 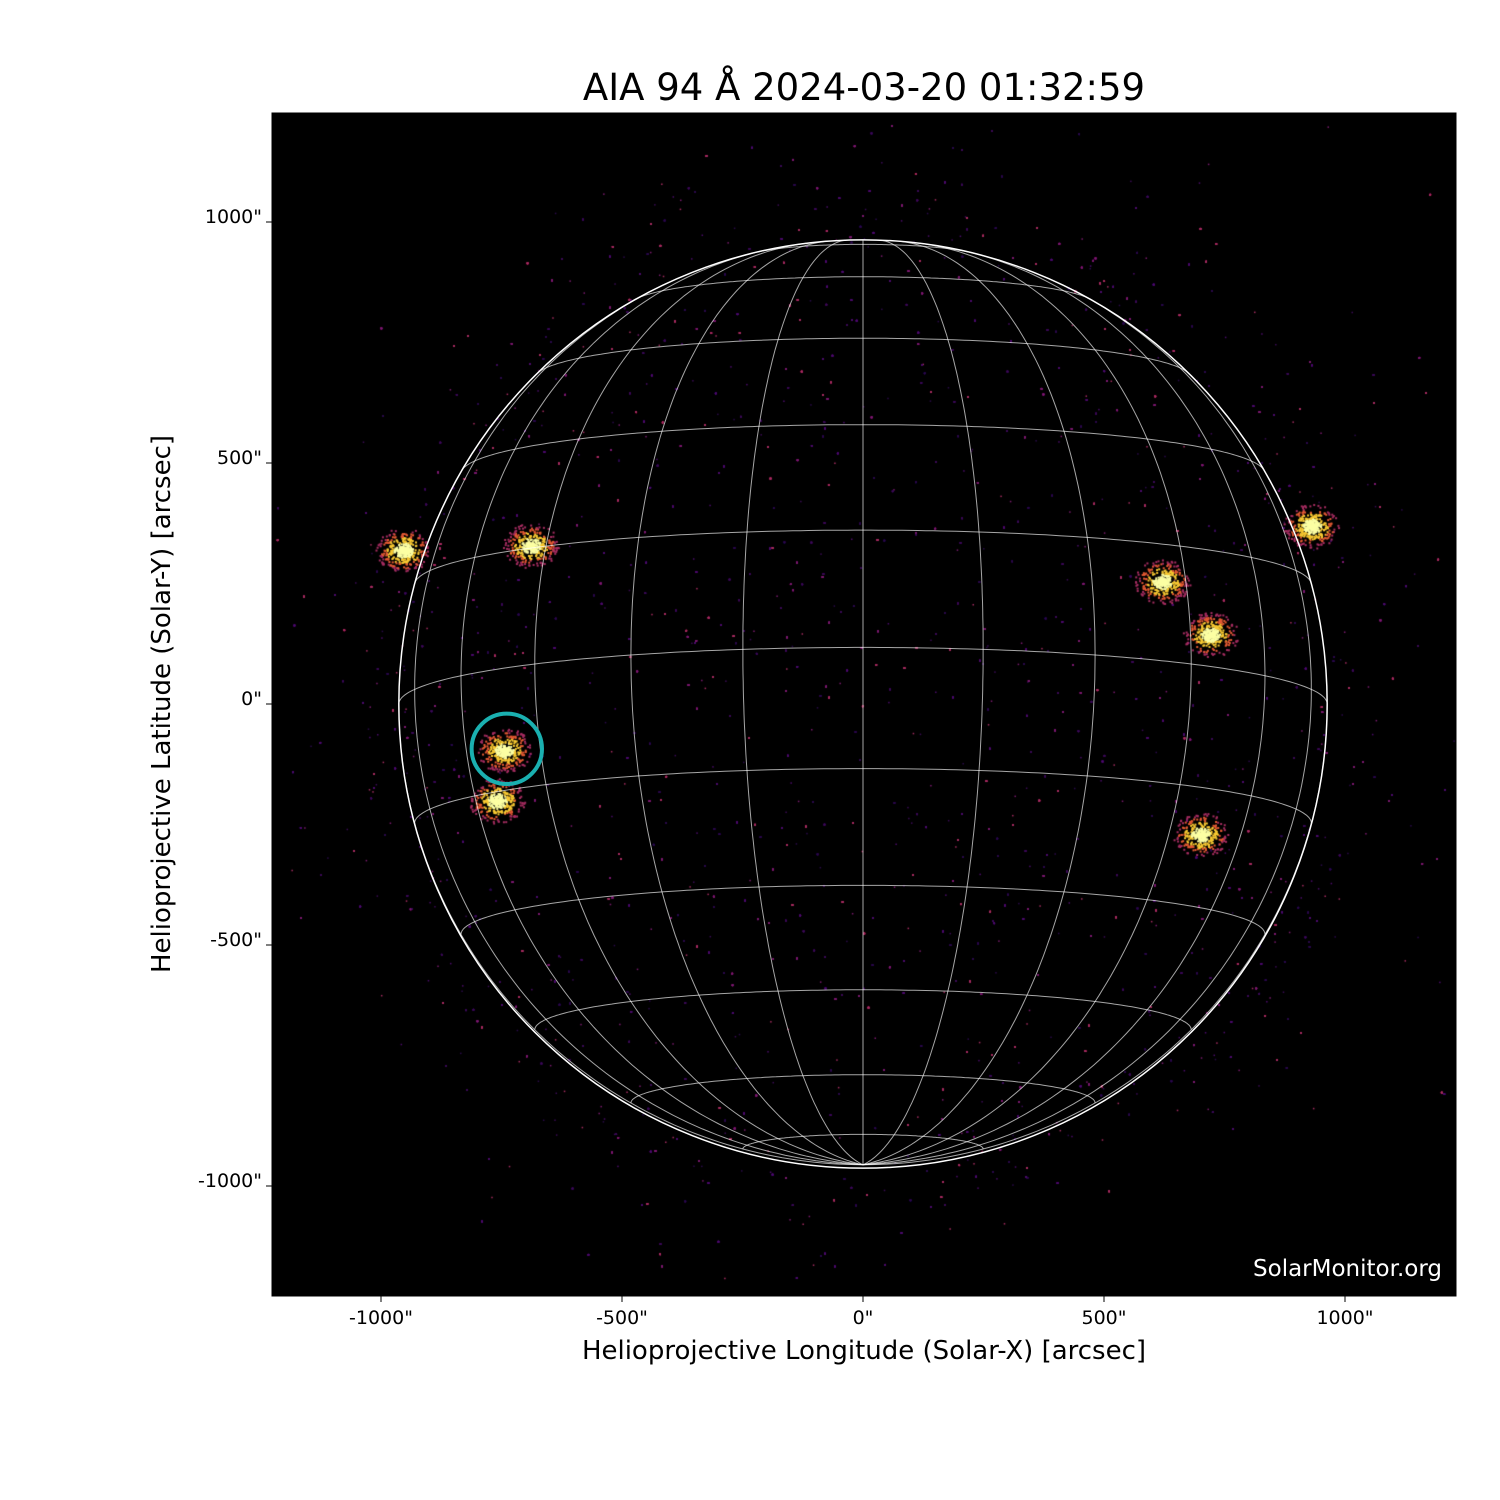 What do you see at coordinates (239, 458) in the screenshot?
I see `y-tick-label: 500"` at bounding box center [239, 458].